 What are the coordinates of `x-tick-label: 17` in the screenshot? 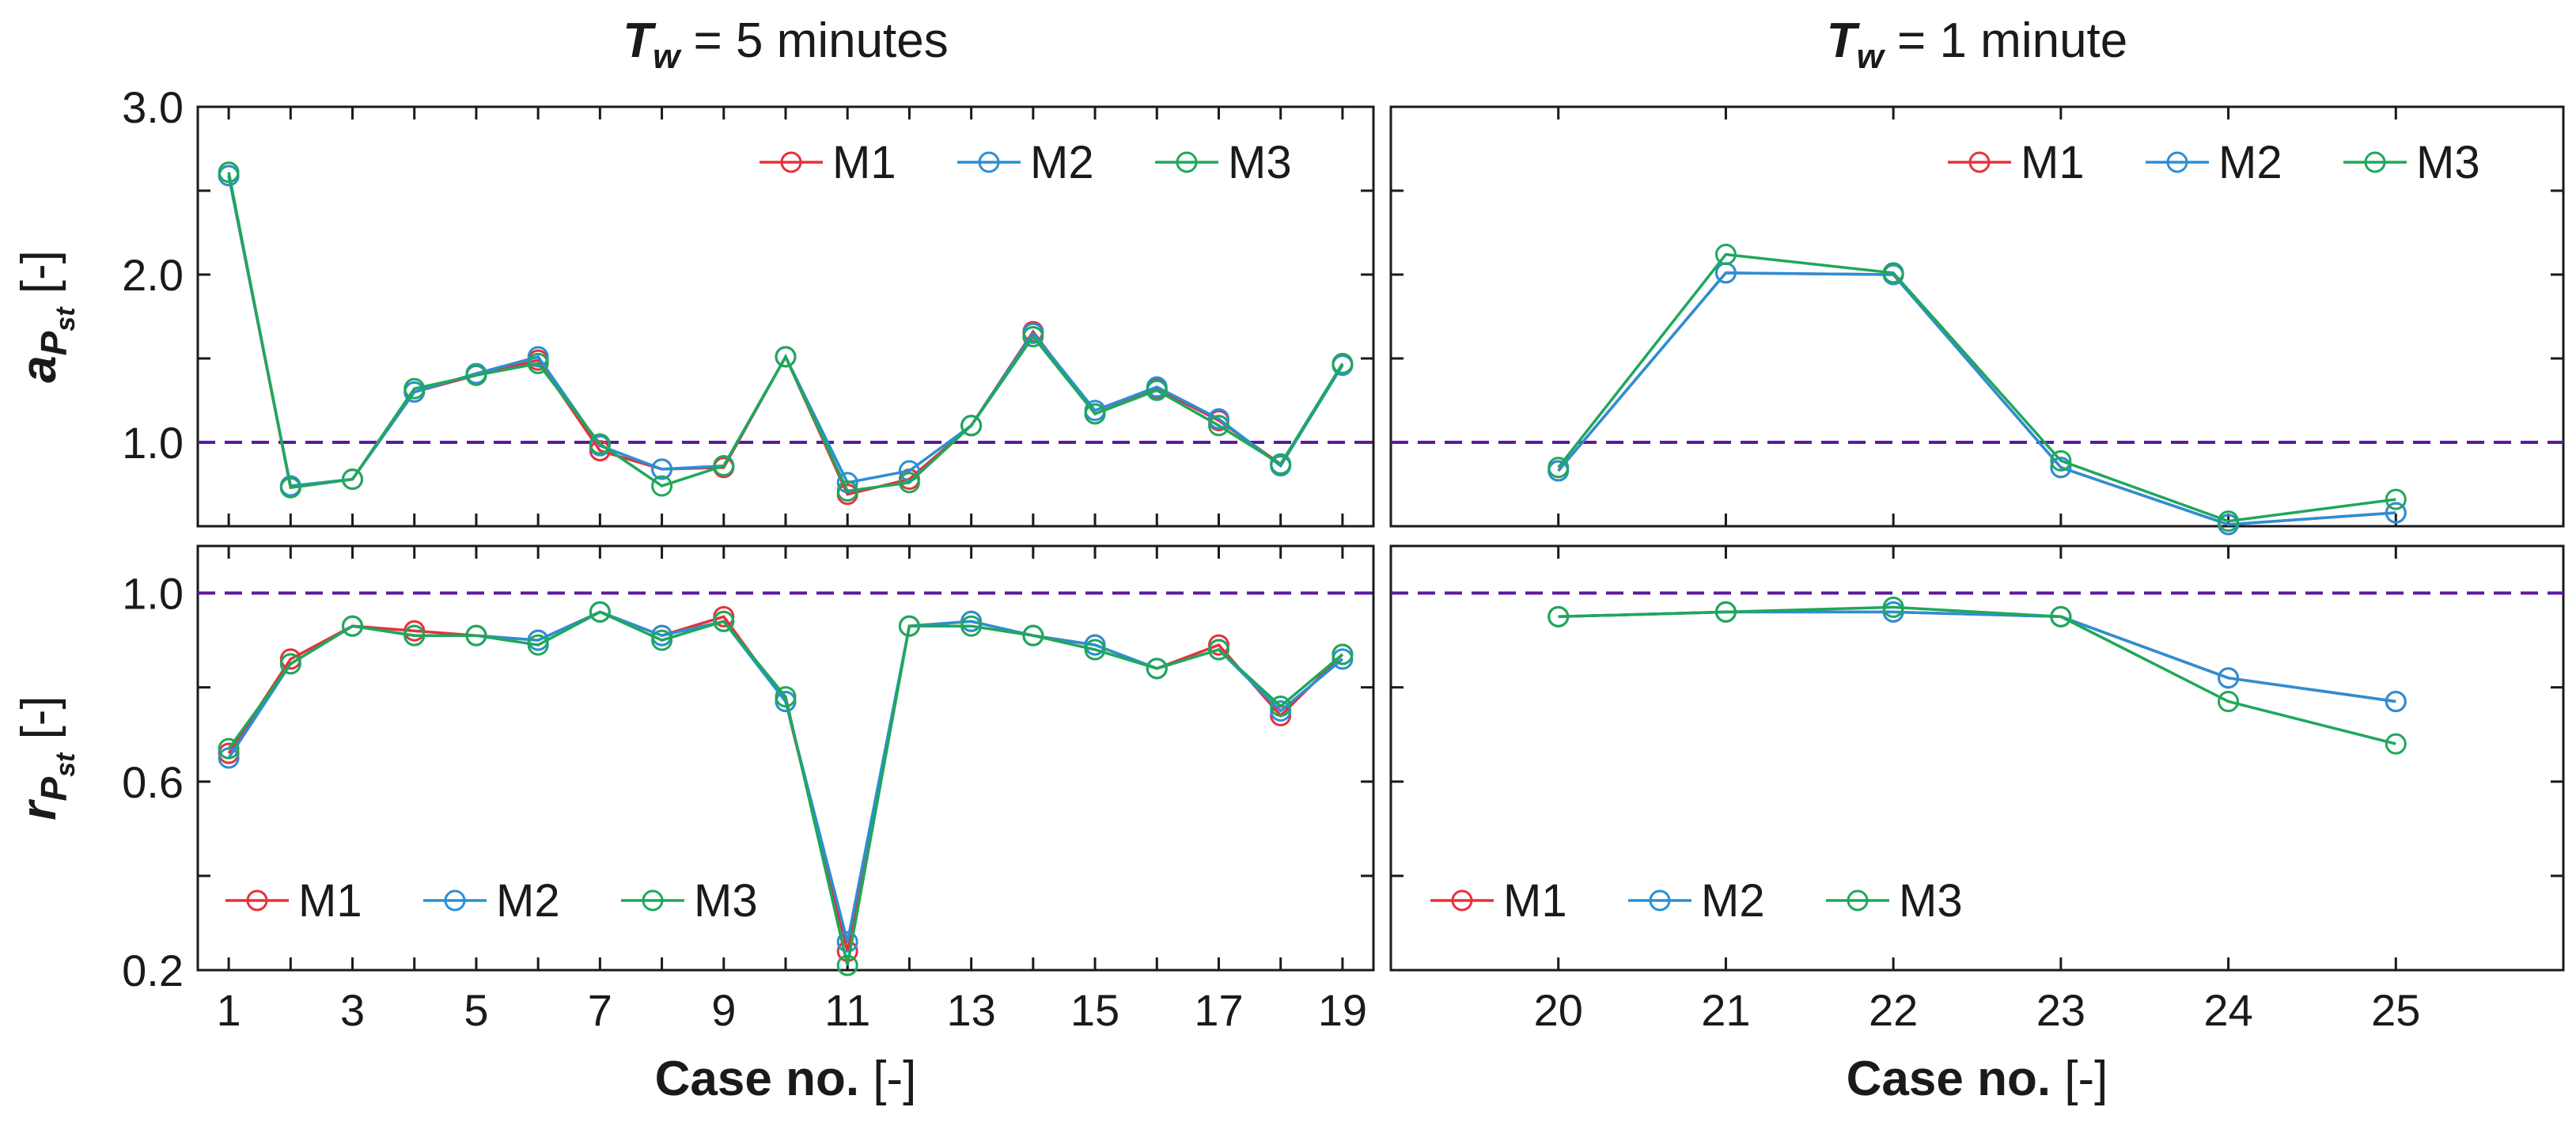 It's located at (1218, 1010).